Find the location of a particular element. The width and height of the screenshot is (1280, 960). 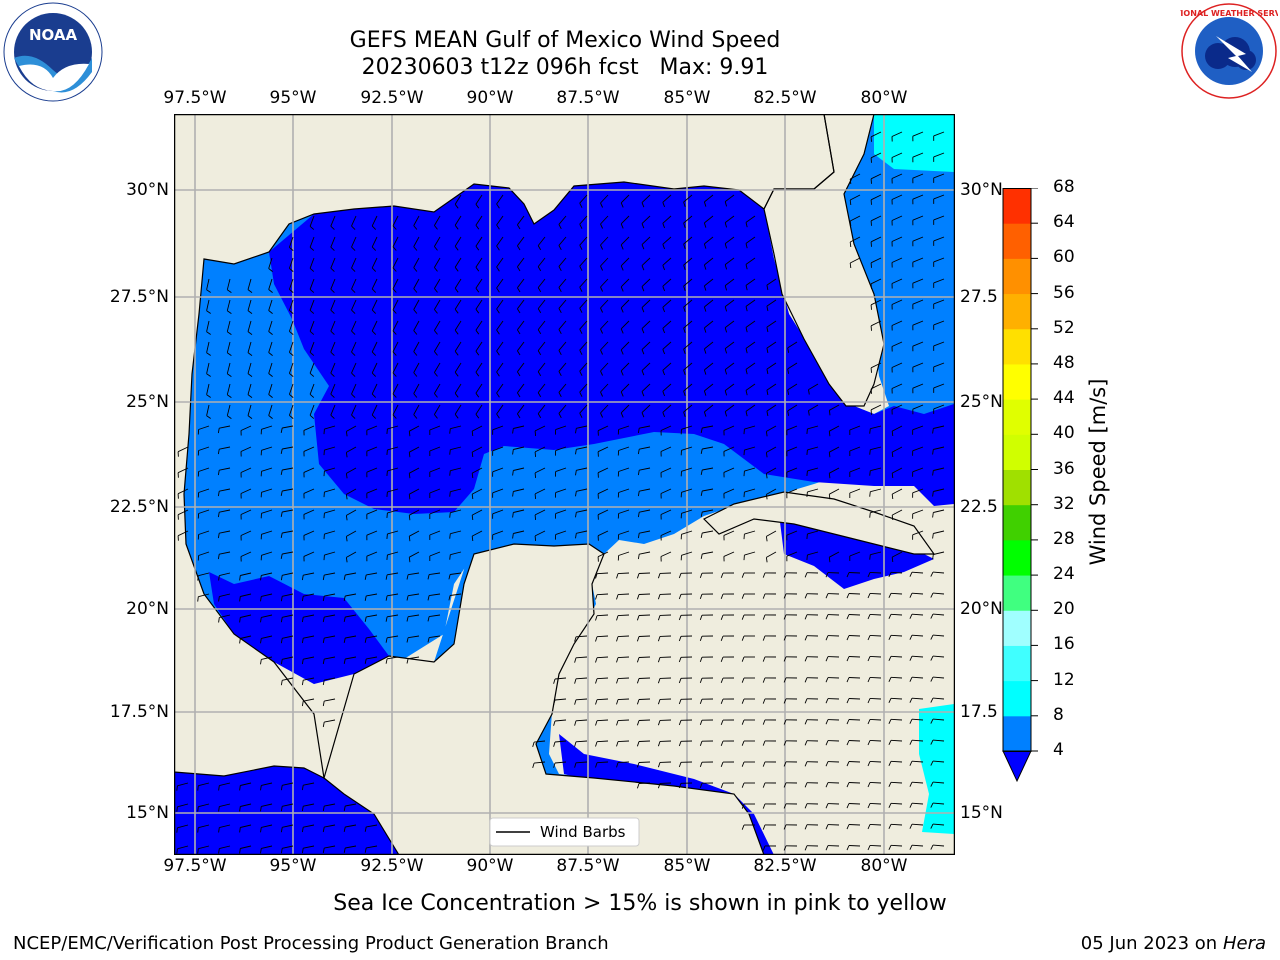

lon-label-bottom: 80°W is located at coordinates (884, 866).